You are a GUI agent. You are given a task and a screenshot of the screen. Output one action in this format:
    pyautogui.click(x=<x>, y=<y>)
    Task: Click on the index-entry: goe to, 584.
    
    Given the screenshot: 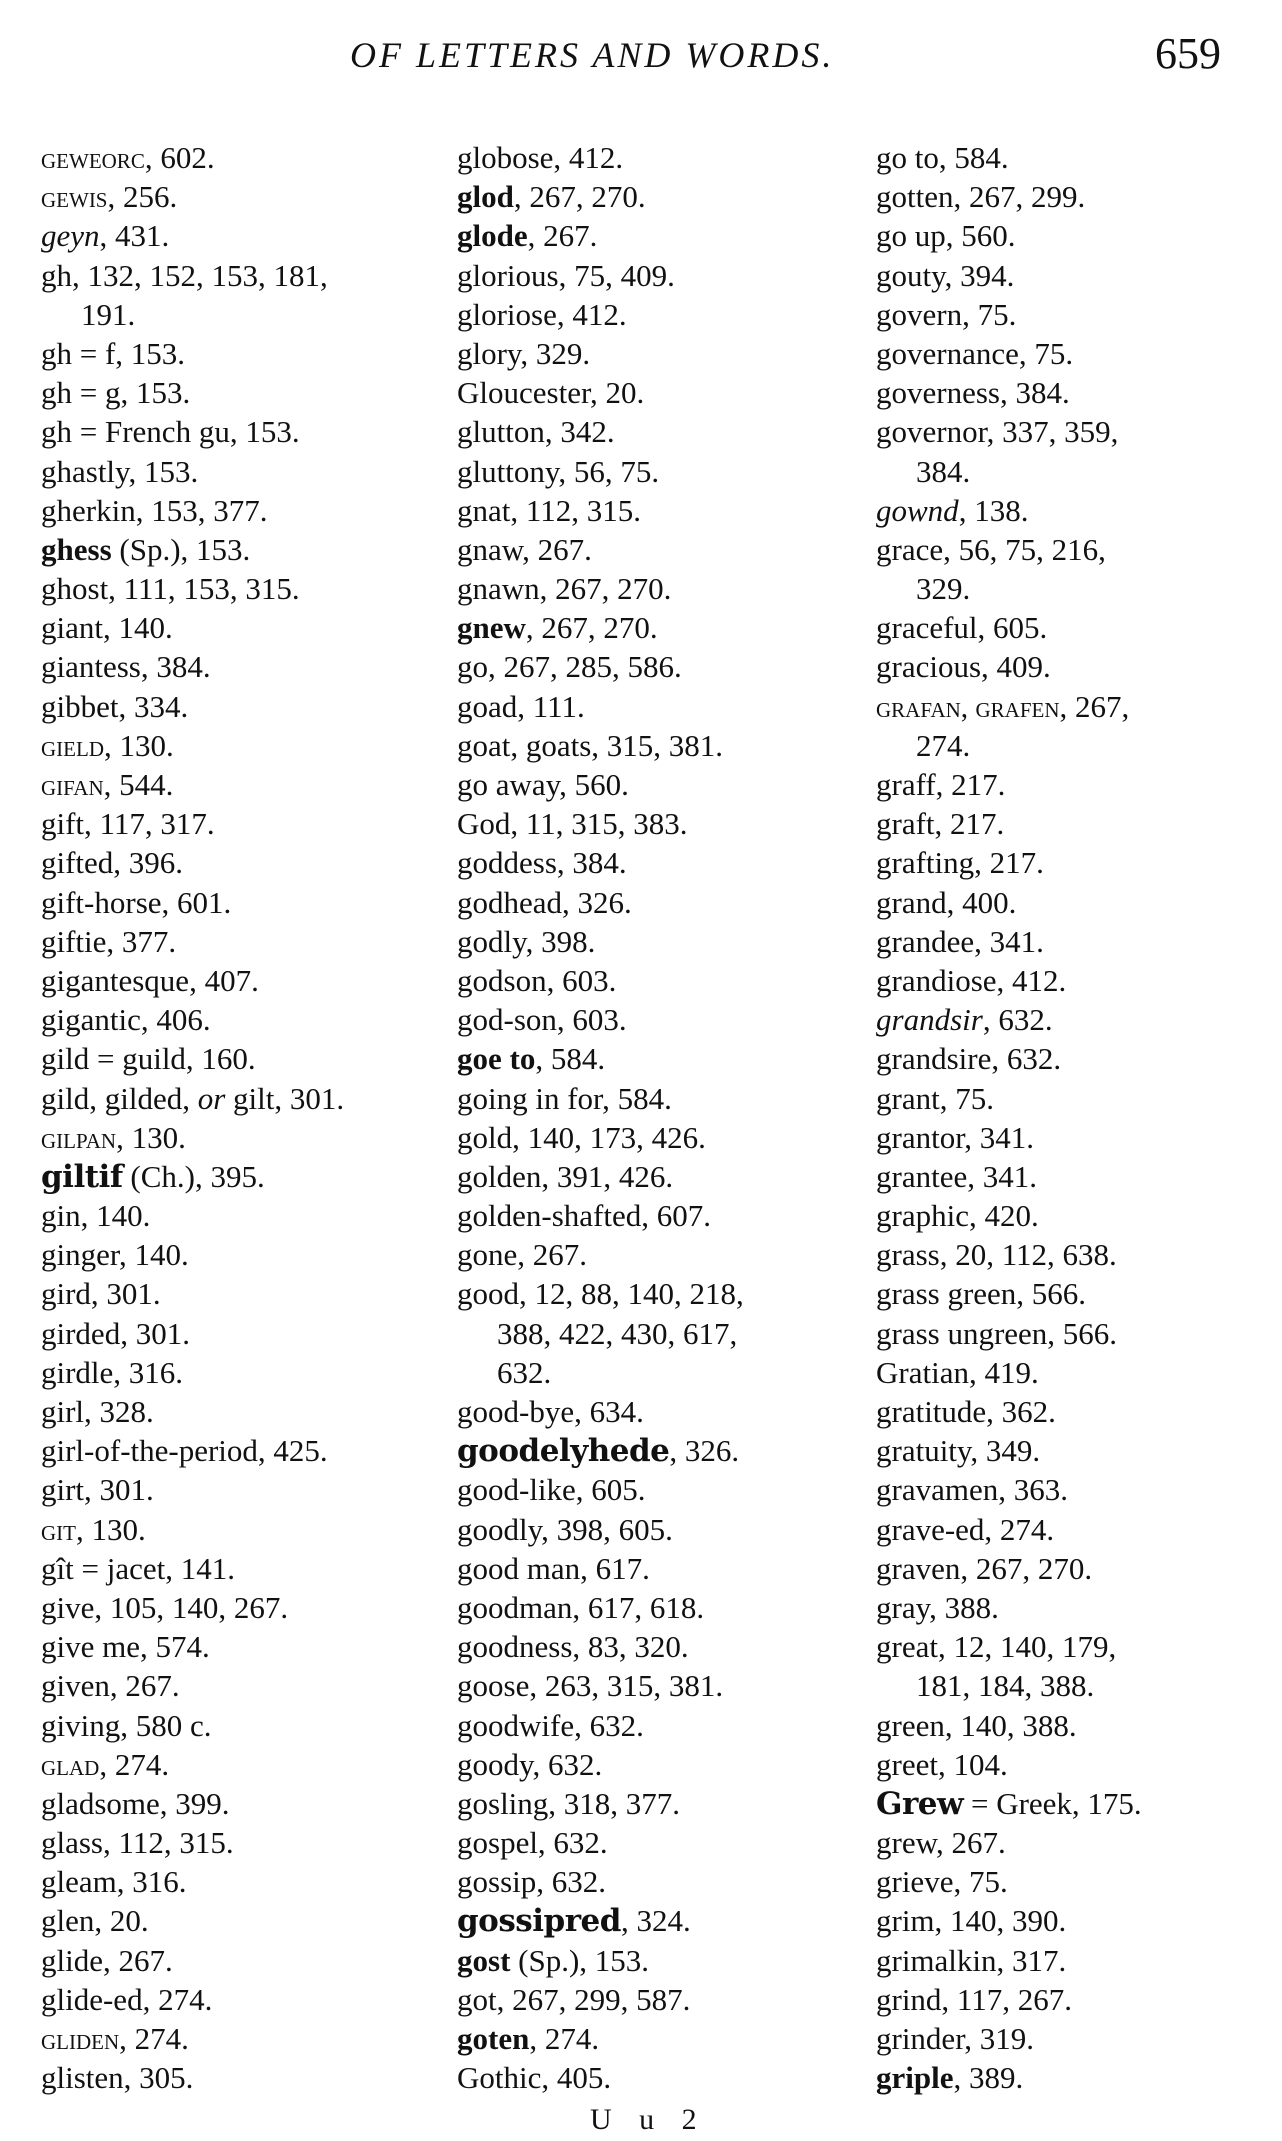 What is the action you would take?
    pyautogui.click(x=600, y=1058)
    